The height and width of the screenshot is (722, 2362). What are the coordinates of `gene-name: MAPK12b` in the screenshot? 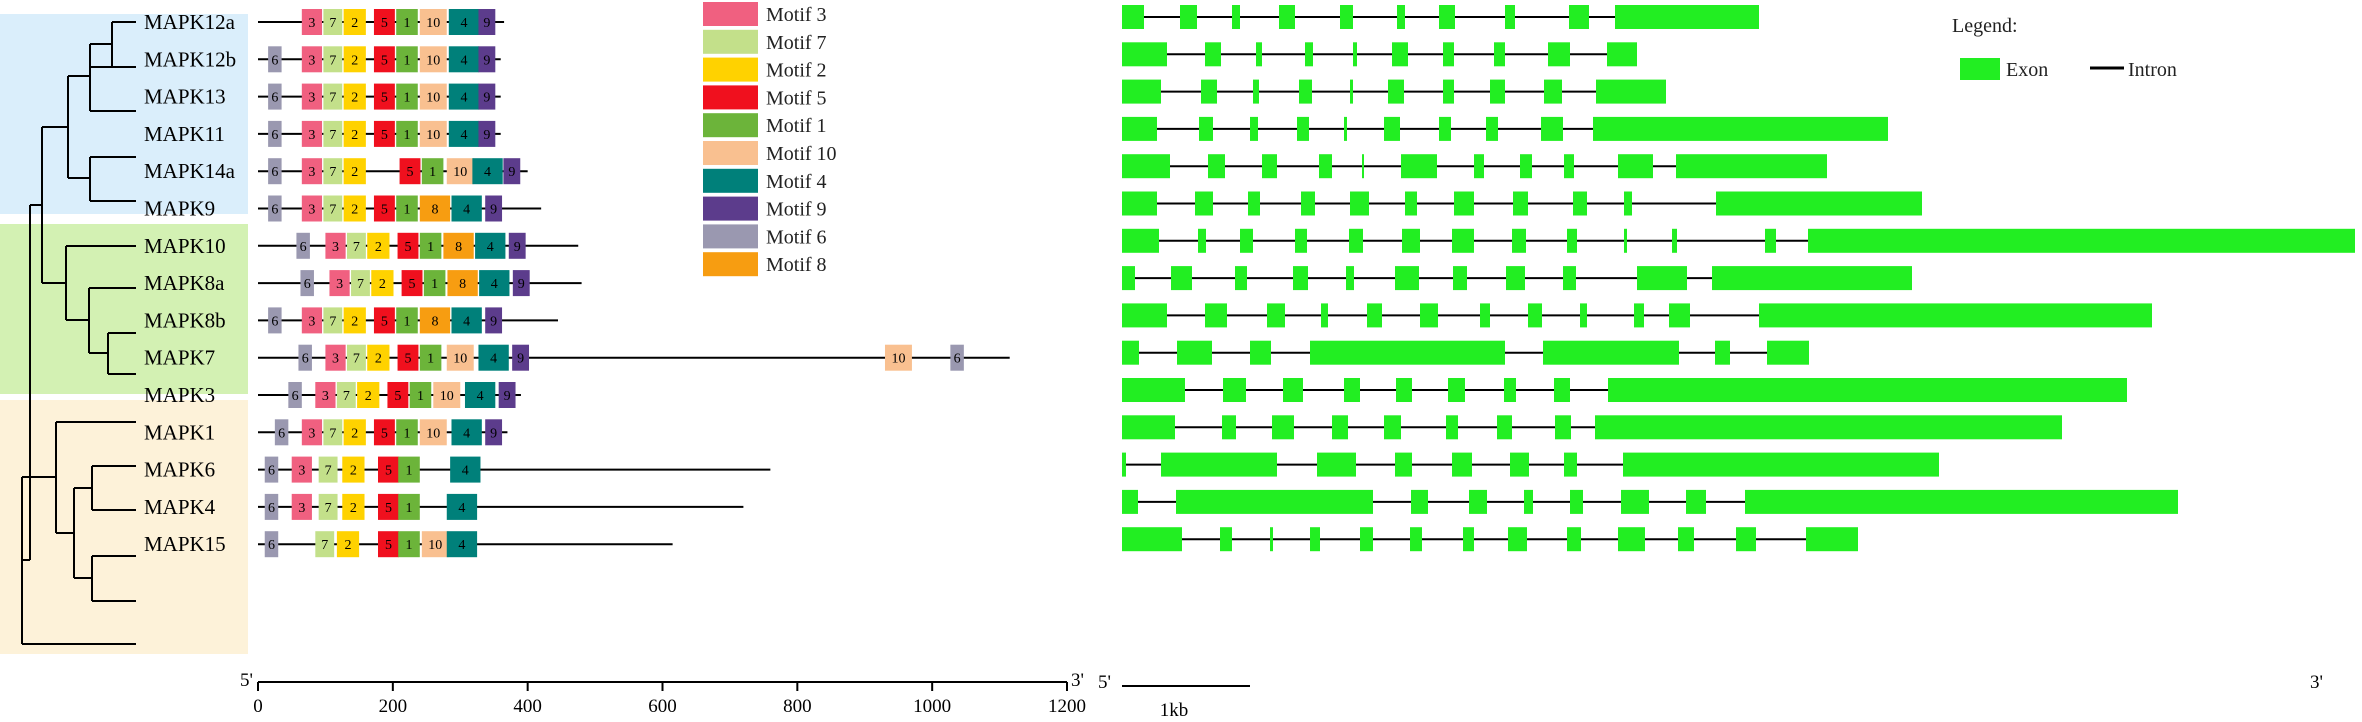 It's located at (190, 59).